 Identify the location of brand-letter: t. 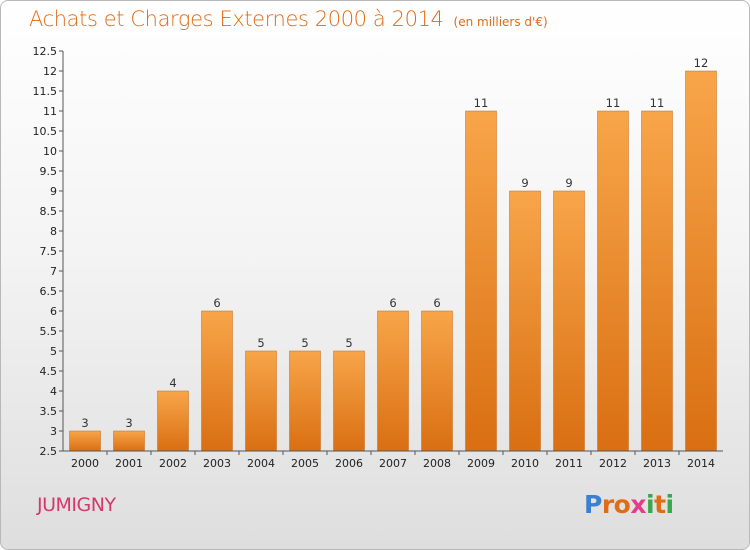
(660, 504).